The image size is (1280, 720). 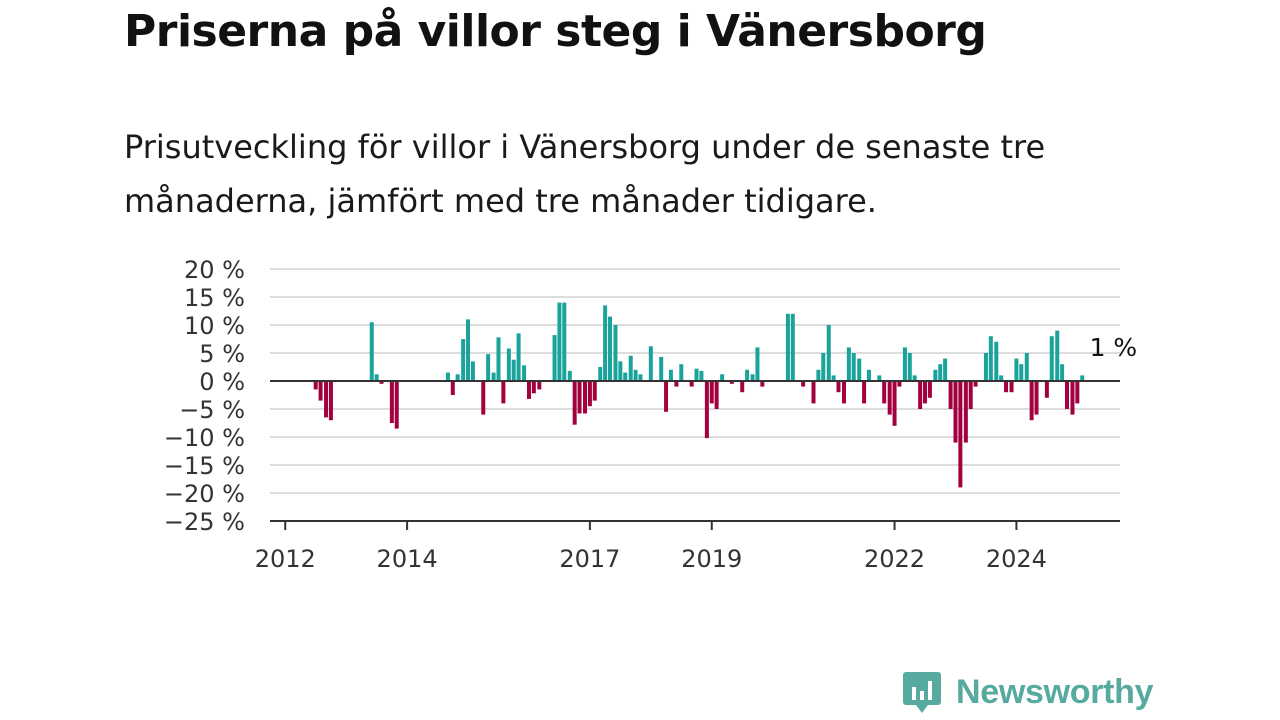 I want to click on newsworthy-logo-icon, so click(x=922, y=692).